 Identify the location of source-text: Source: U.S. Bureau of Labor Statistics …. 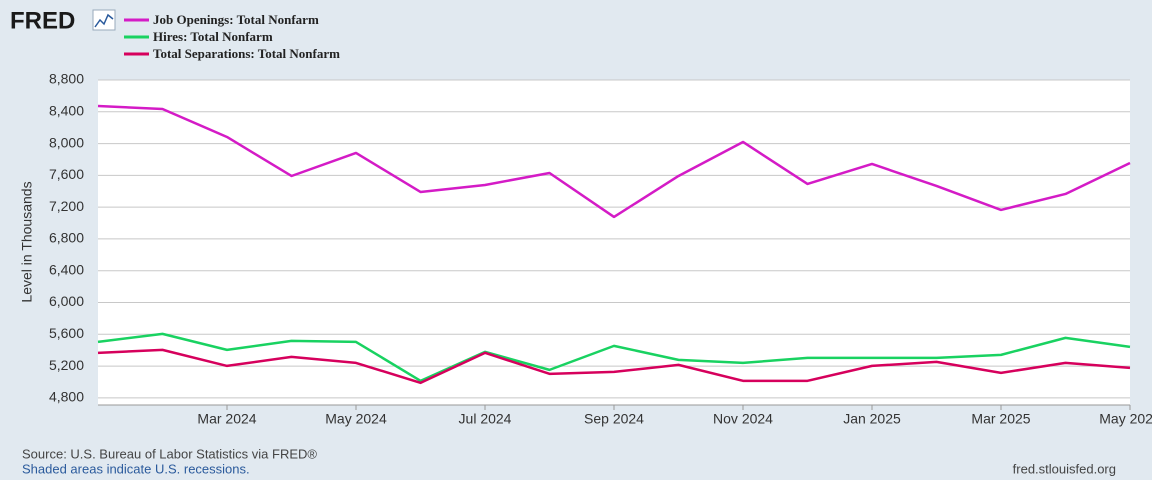
(169, 453).